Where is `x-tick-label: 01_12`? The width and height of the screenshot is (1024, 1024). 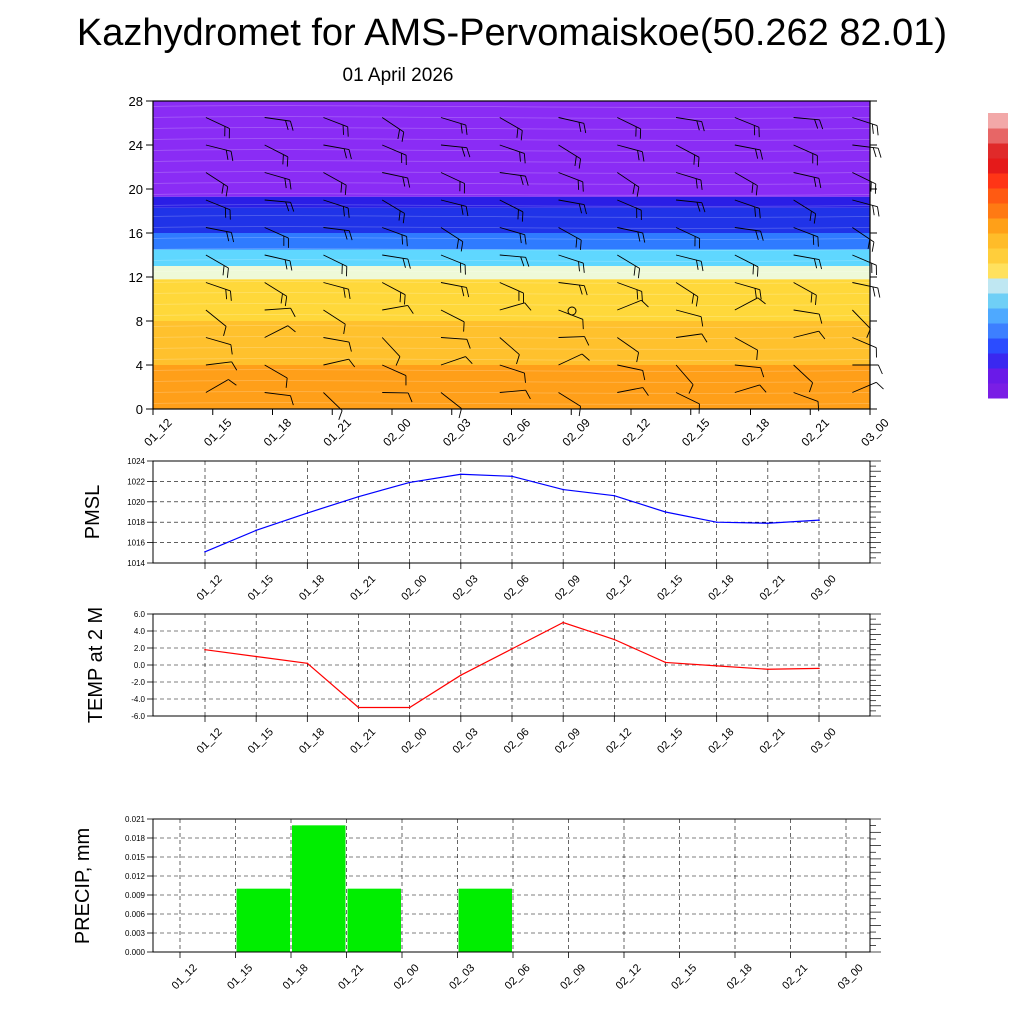
x-tick-label: 01_12 is located at coordinates (210, 588).